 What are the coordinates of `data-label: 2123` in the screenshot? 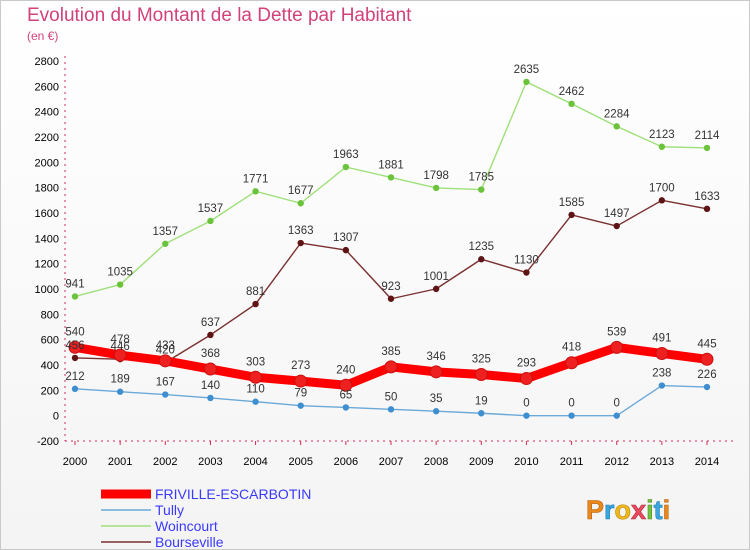 It's located at (662, 135).